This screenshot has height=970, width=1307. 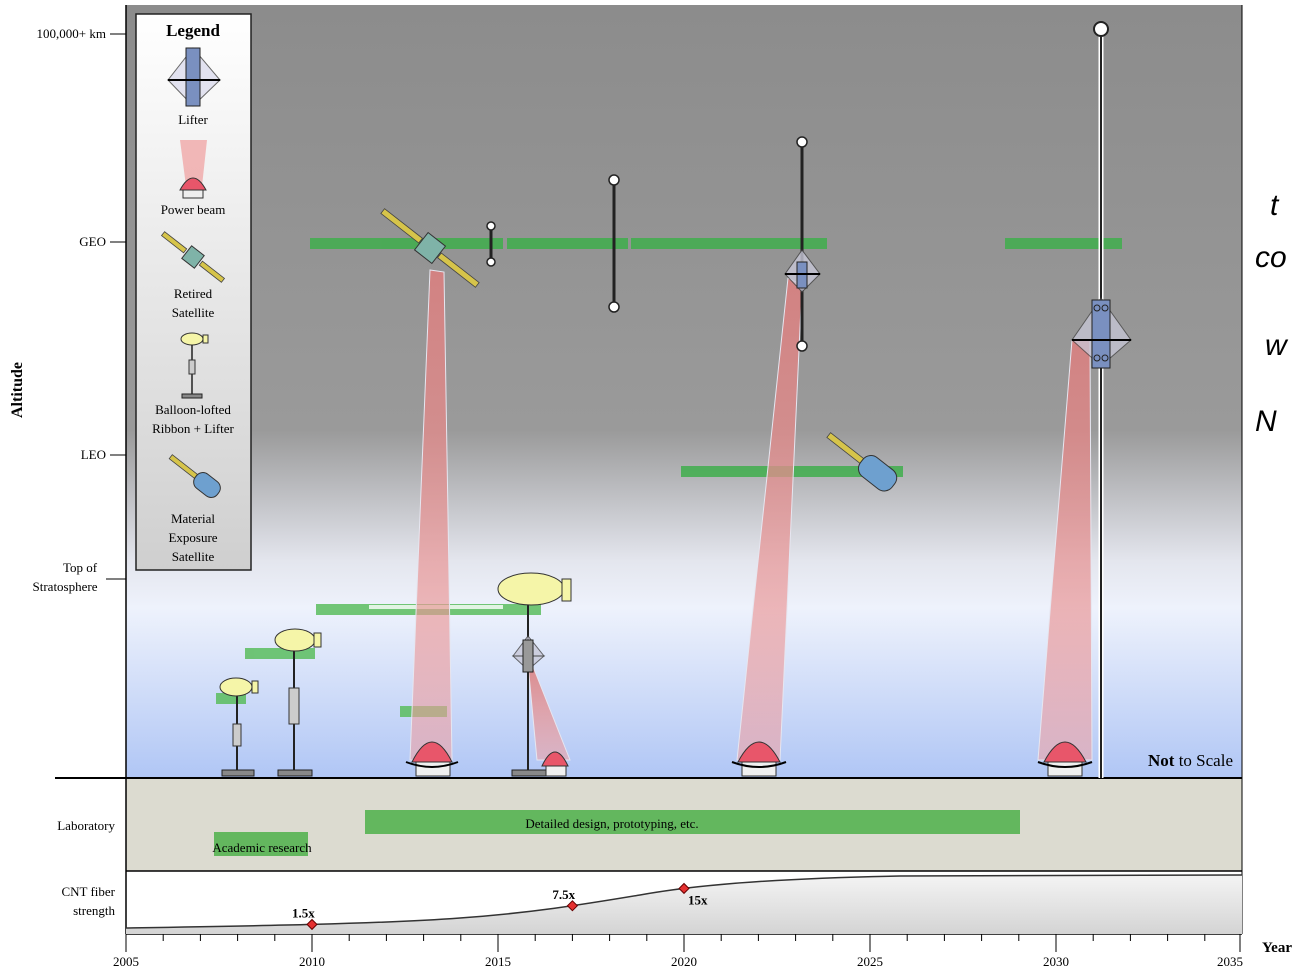 I want to click on legend-label-retired-2: Satellite, so click(x=193, y=312).